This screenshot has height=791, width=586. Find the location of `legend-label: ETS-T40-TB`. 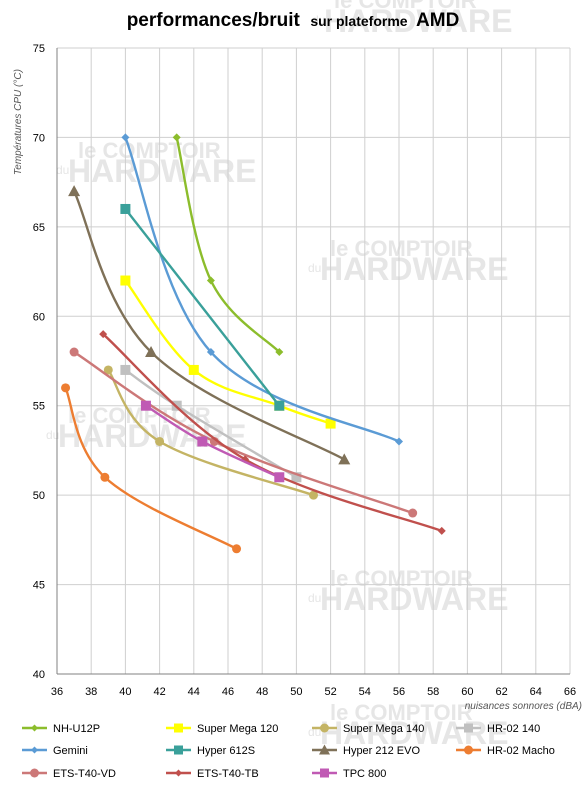

legend-label: ETS-T40-TB is located at coordinates (228, 774).